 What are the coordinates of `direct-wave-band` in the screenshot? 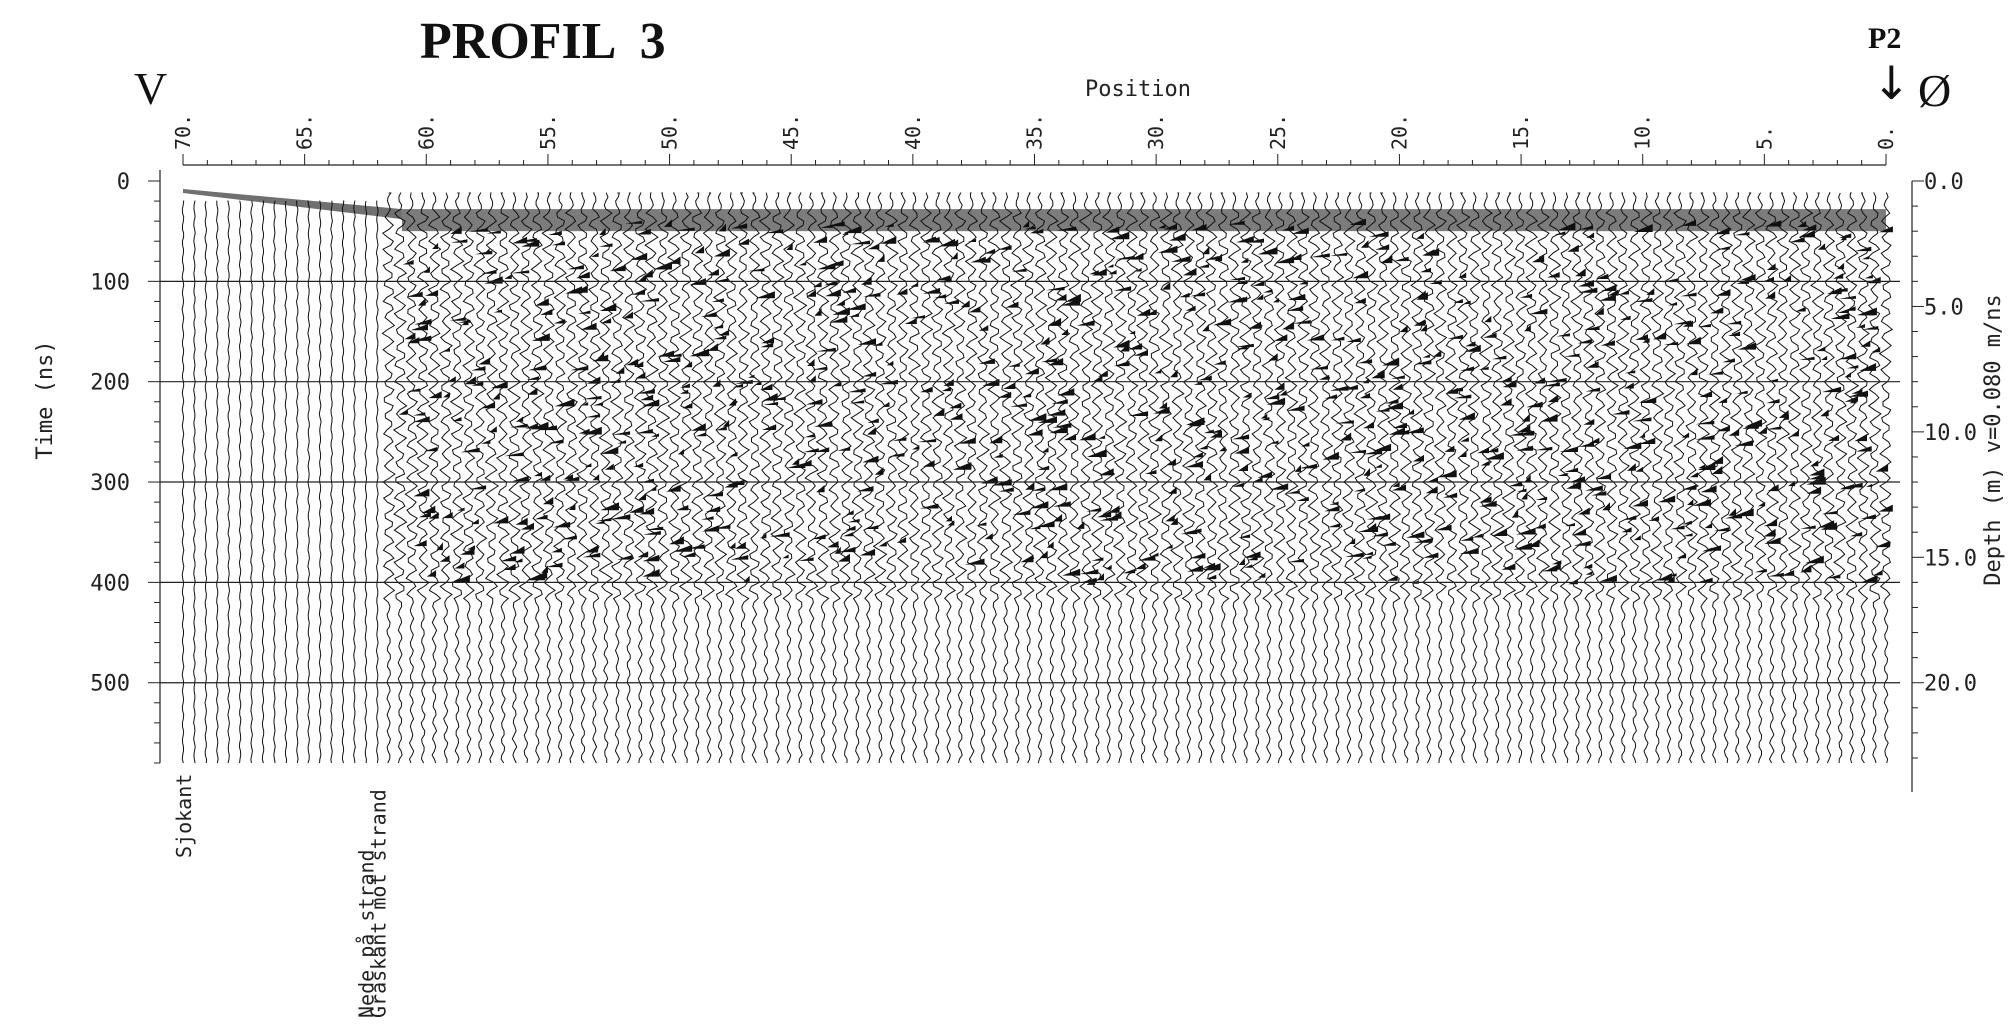 It's located at (292, 204).